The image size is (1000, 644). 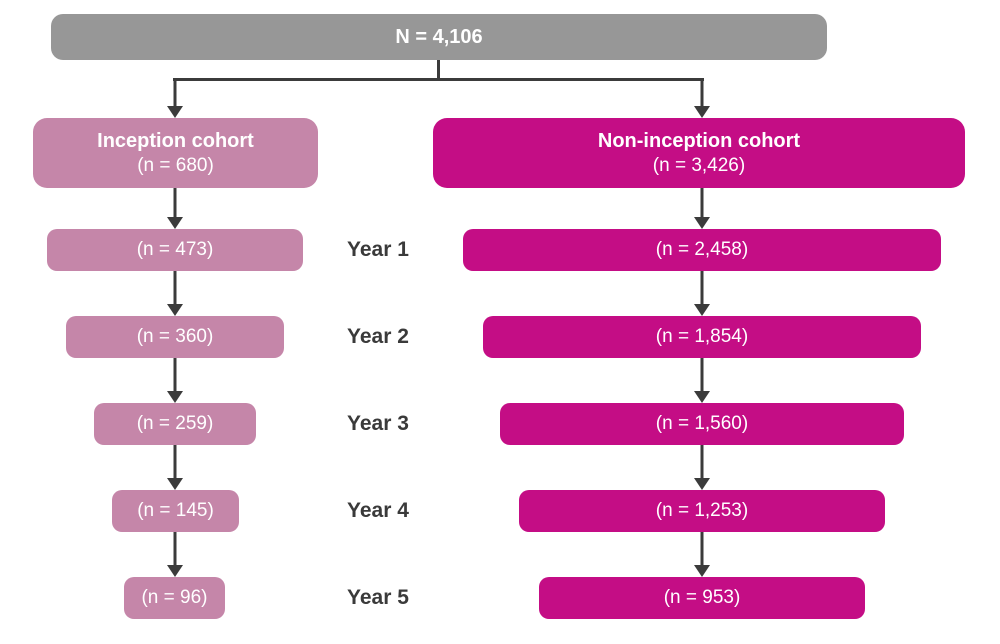 I want to click on arrow-non-inception-year4, so click(x=702, y=467).